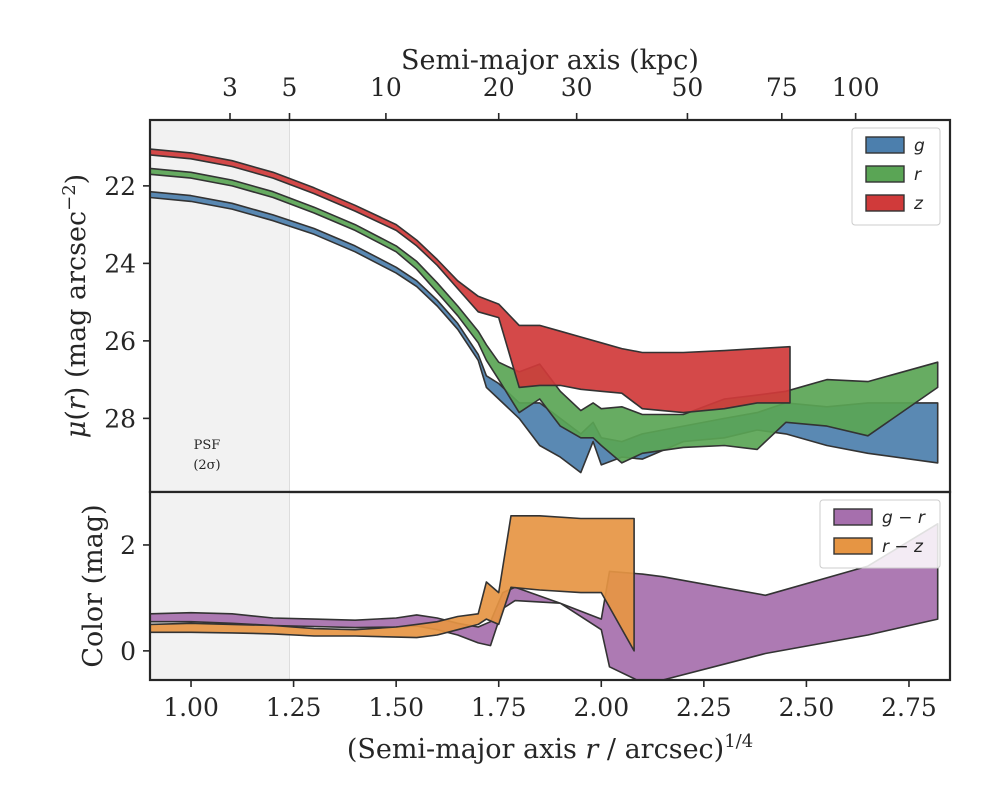 This screenshot has height=800, width=1000. Describe the element at coordinates (919, 146) in the screenshot. I see `legend-label: g` at that location.